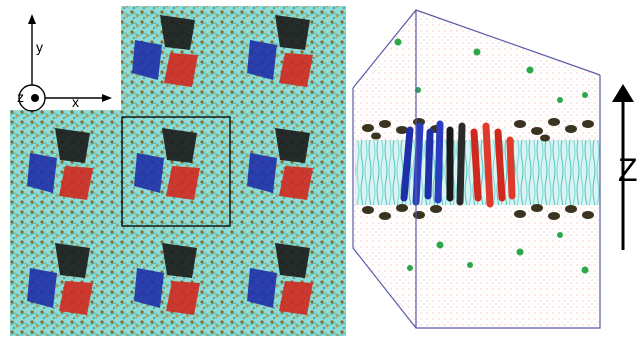  I want to click on x-axis-label: x, so click(75, 102).